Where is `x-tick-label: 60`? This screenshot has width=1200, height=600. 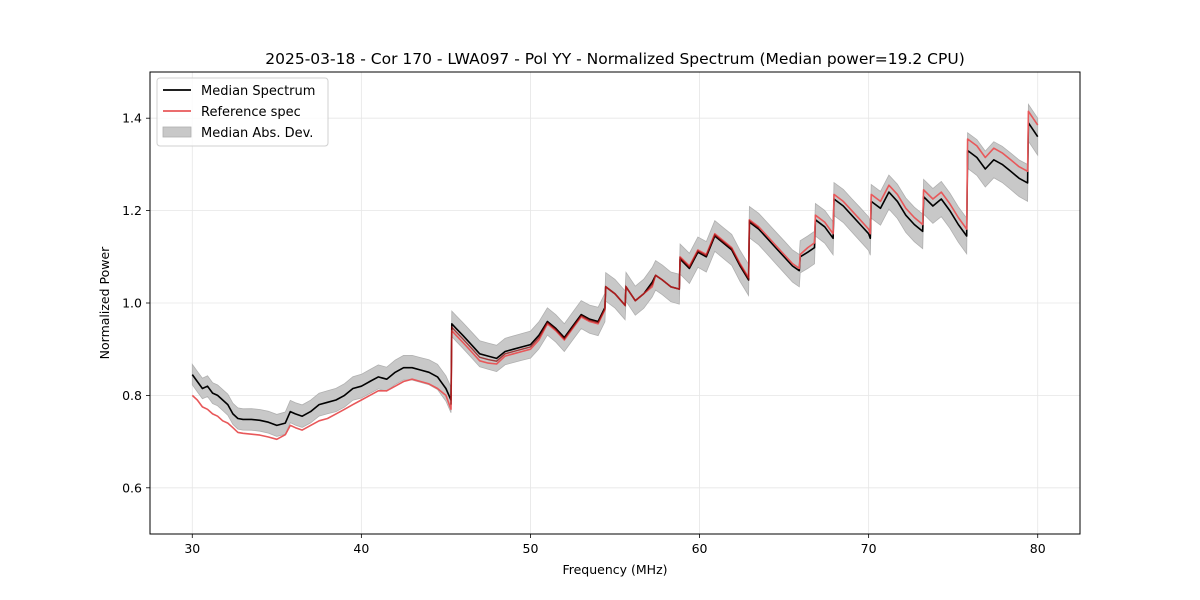
x-tick-label: 60 is located at coordinates (700, 548).